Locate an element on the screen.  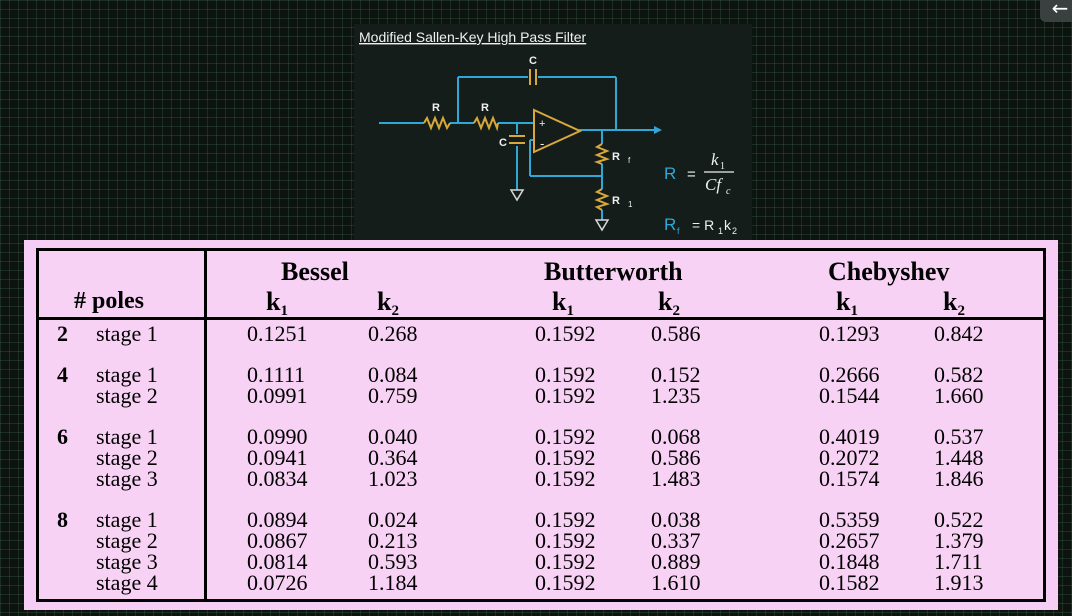
cell-chebyshev-k2: 0.522 is located at coordinates (959, 519).